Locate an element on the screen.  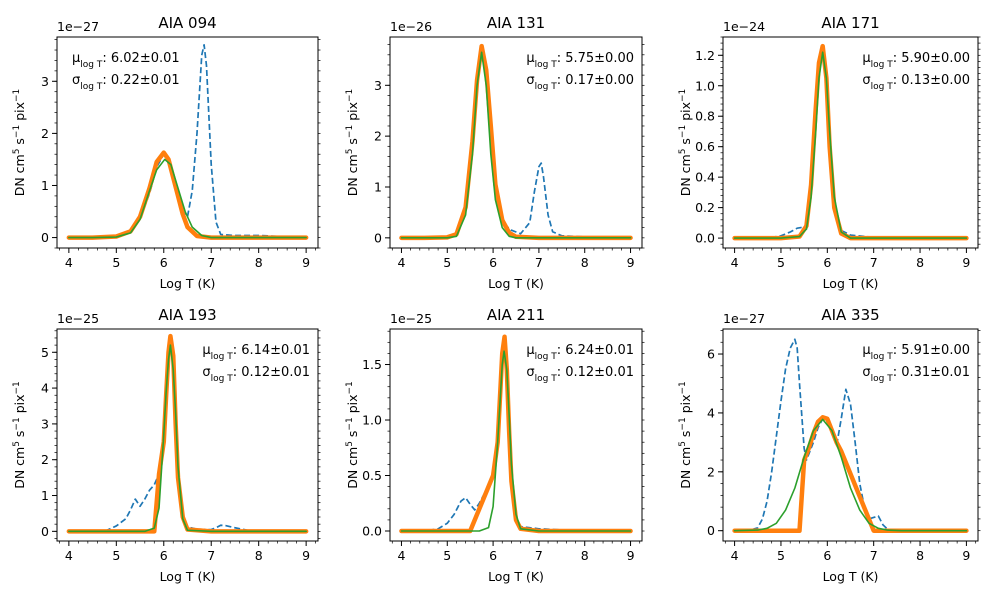
annotation-sigma: σlog T: 0.22±0.01 is located at coordinates (126, 82).